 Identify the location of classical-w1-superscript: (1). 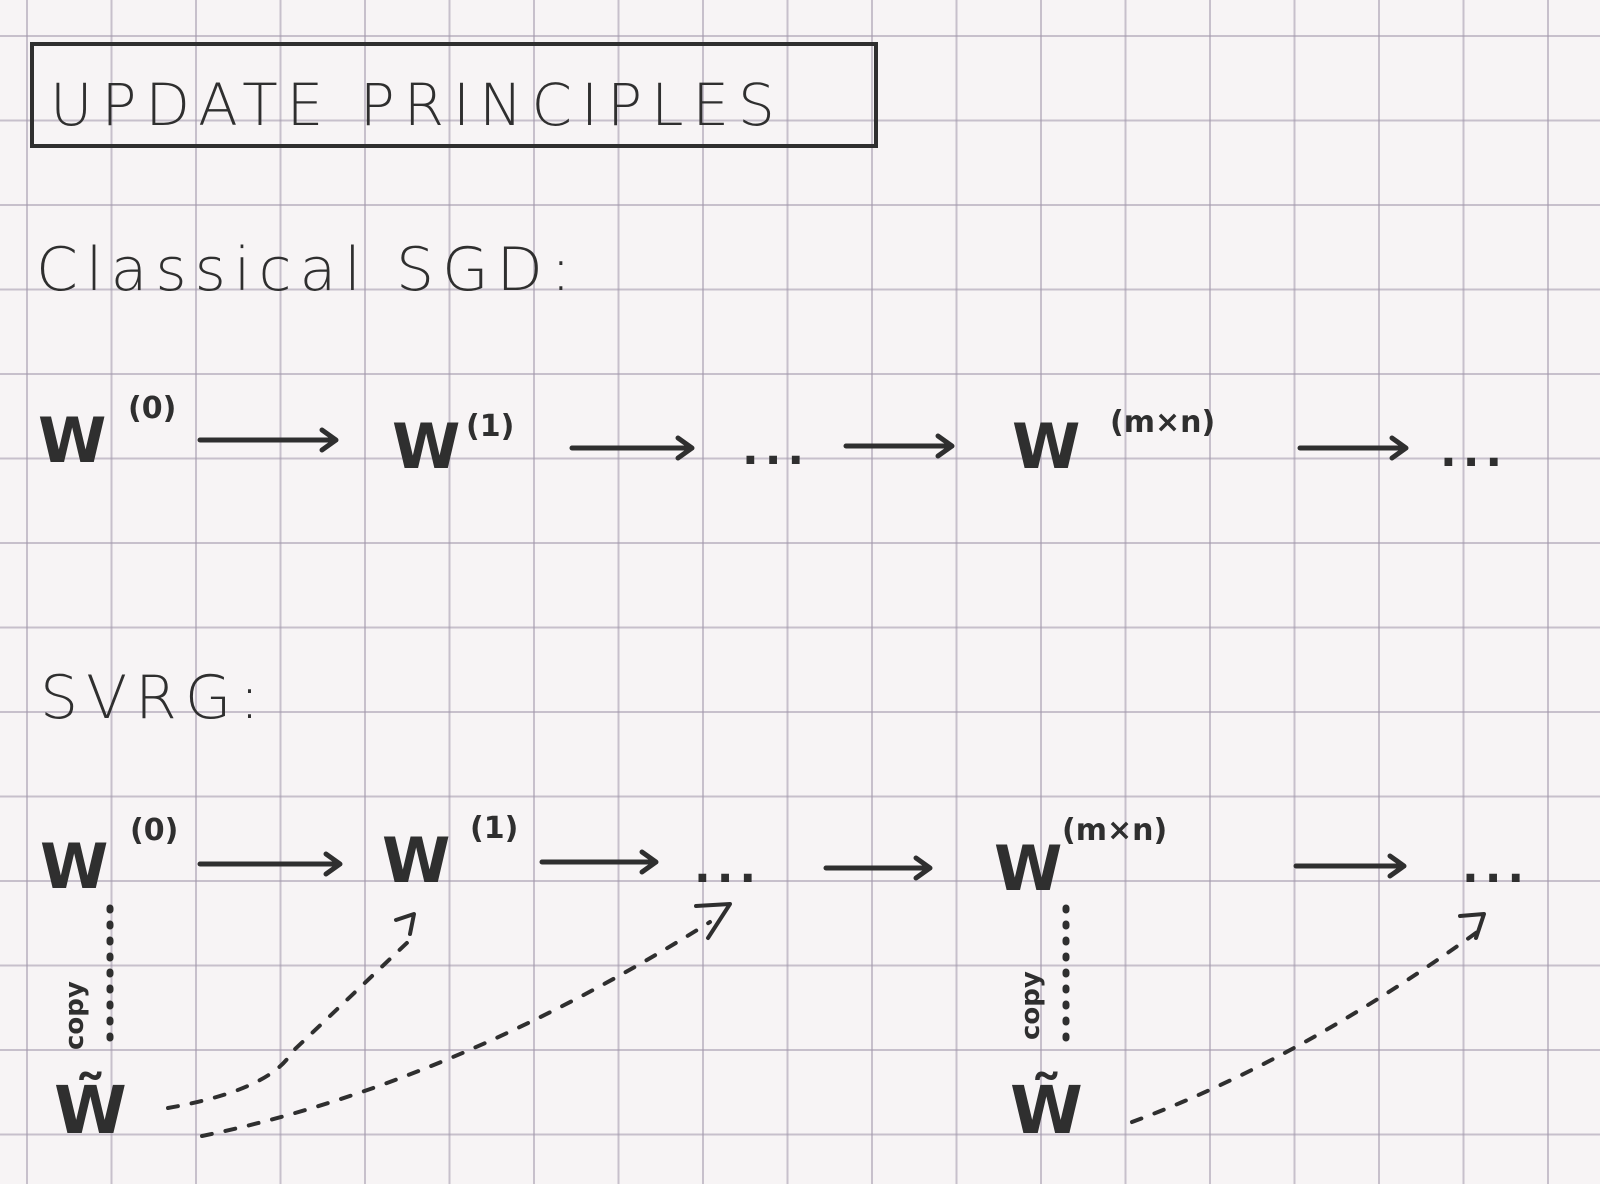
(490, 426).